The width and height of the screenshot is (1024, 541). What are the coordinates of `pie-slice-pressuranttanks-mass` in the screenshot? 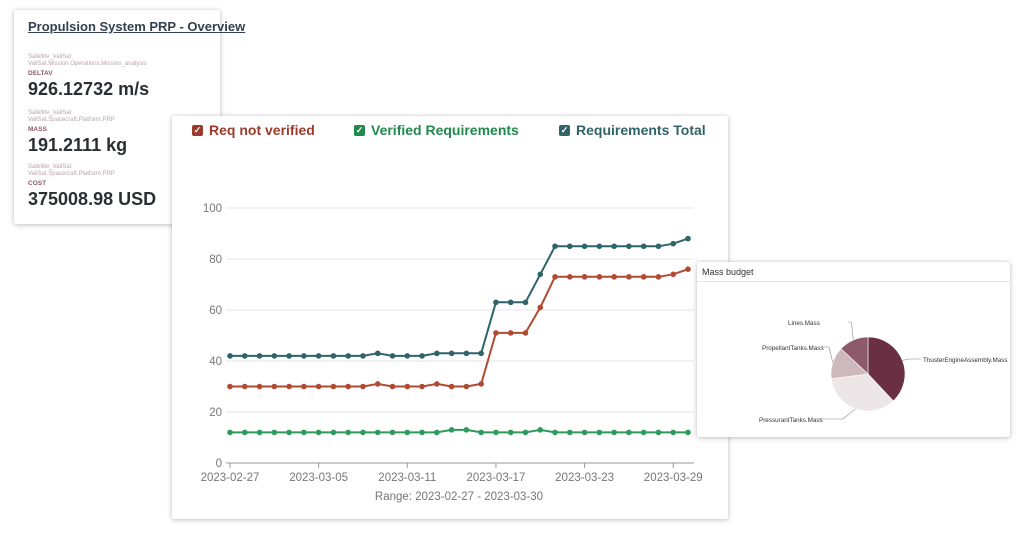 It's located at (862, 392).